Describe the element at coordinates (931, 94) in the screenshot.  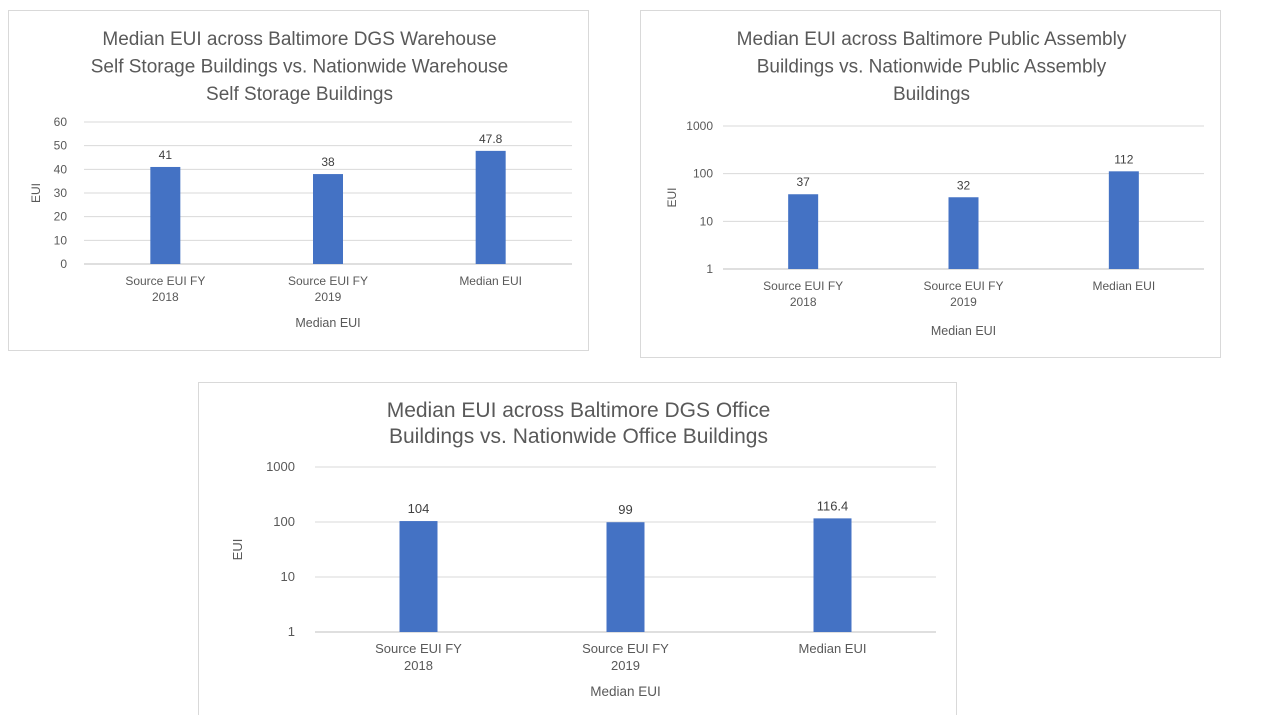
I see `chart-title-line: Buildings` at that location.